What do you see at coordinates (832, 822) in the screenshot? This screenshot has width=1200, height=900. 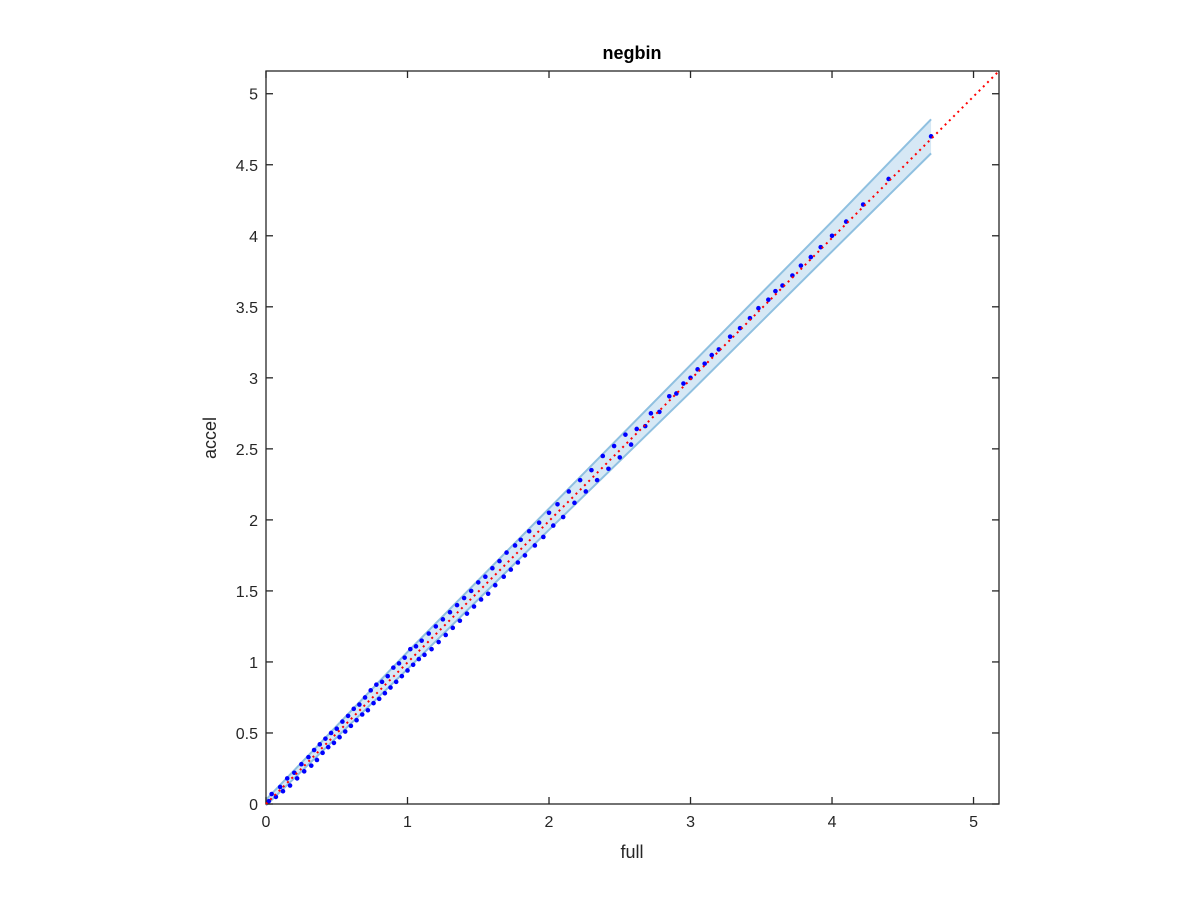 I see `x-tick-label: 4` at bounding box center [832, 822].